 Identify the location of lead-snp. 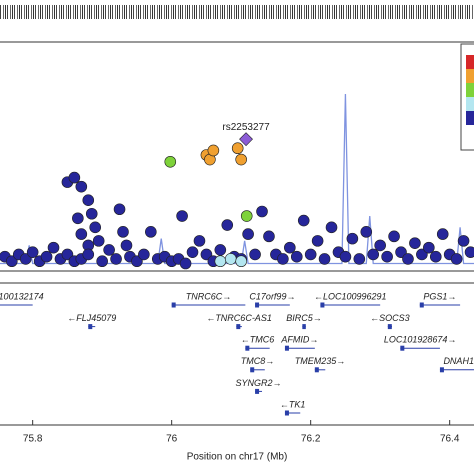
(246, 139).